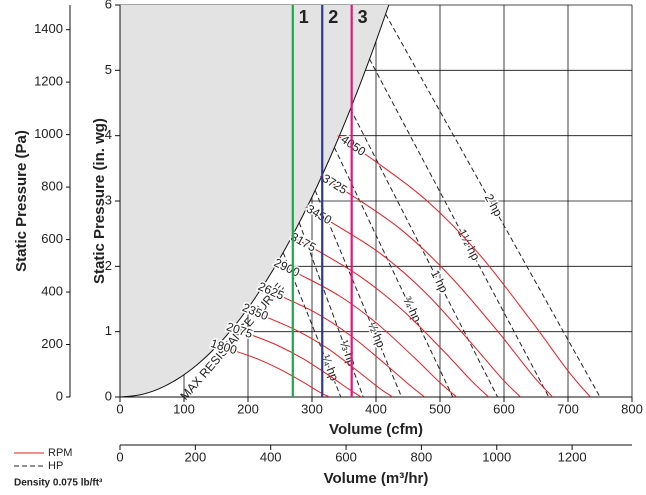 The width and height of the screenshot is (646, 495). I want to click on density-note: Density 0.075 lb/ft³, so click(58, 483).